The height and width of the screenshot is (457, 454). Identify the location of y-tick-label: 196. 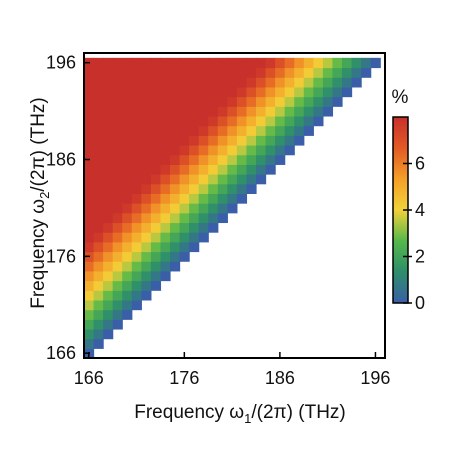
(61, 63).